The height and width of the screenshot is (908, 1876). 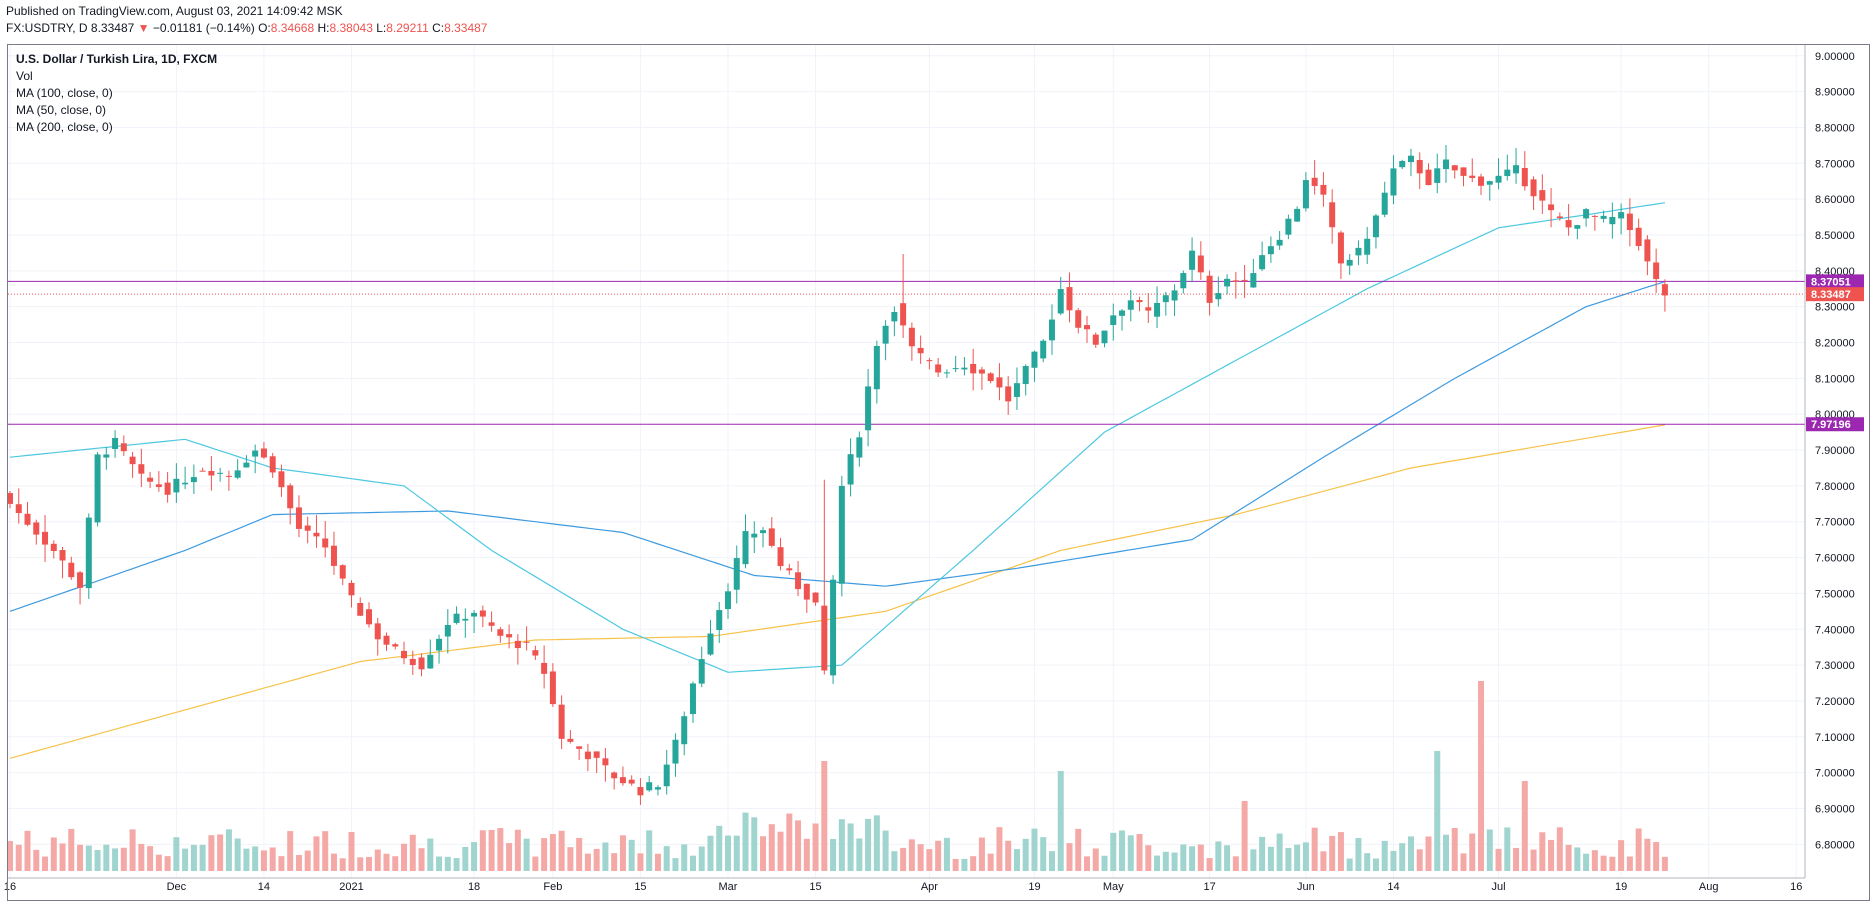 I want to click on legend-ma100: MA (100, close, 0), so click(x=64, y=93).